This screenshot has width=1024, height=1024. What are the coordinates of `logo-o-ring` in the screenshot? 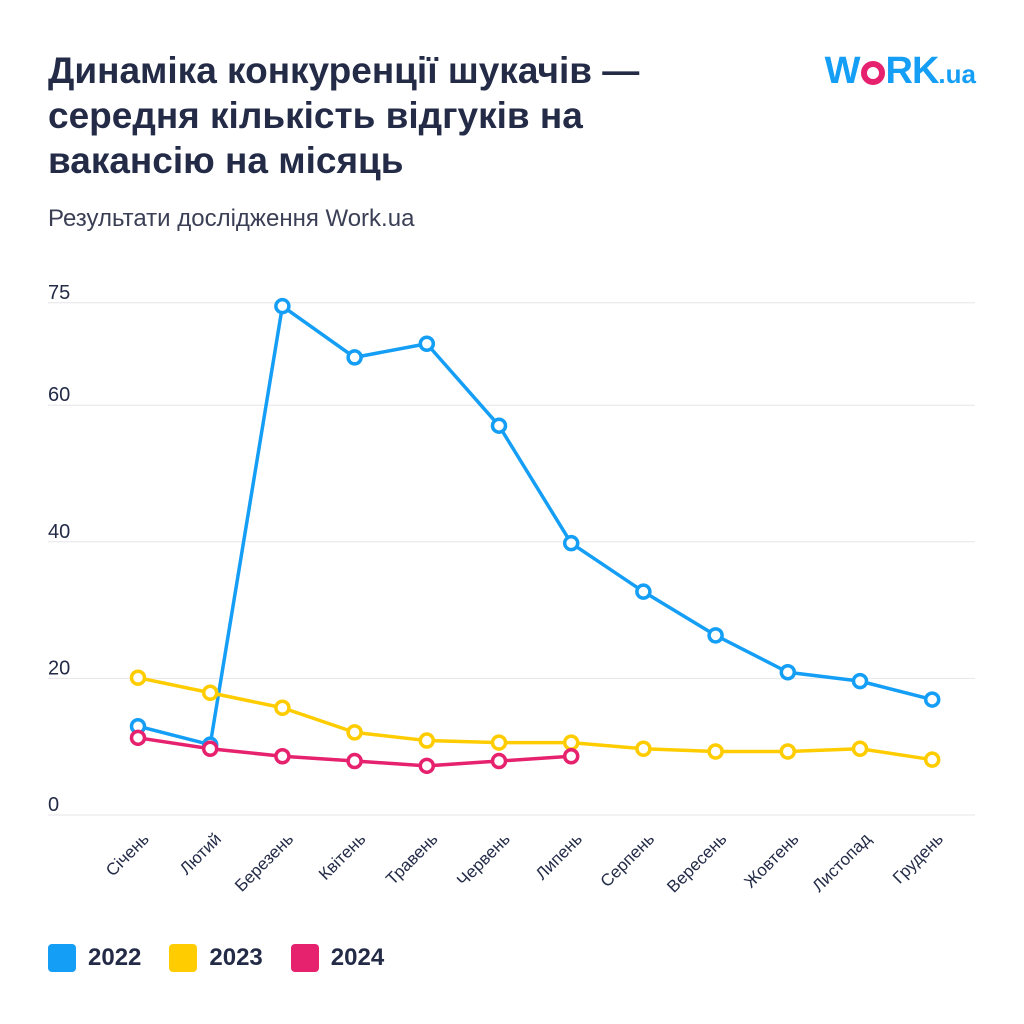 It's located at (872, 73).